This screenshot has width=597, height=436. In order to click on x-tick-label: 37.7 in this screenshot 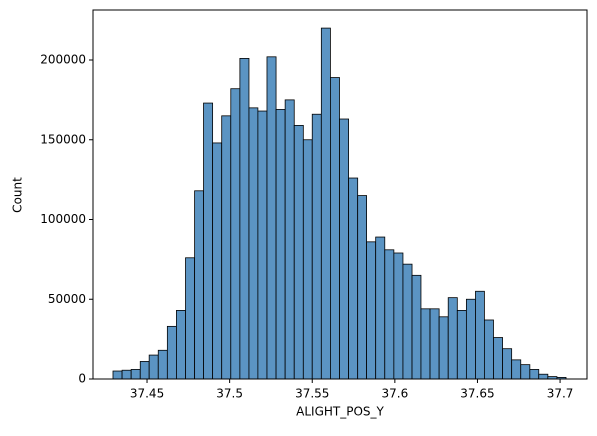, I will do `click(560, 394)`.